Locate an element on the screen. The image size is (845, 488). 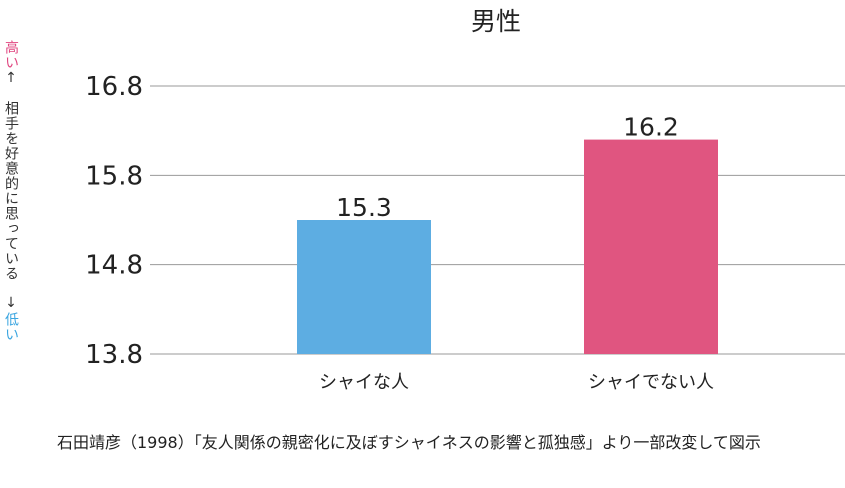
x-axis-categories: シャイな人 シャイでない人 is located at coordinates (516, 382).